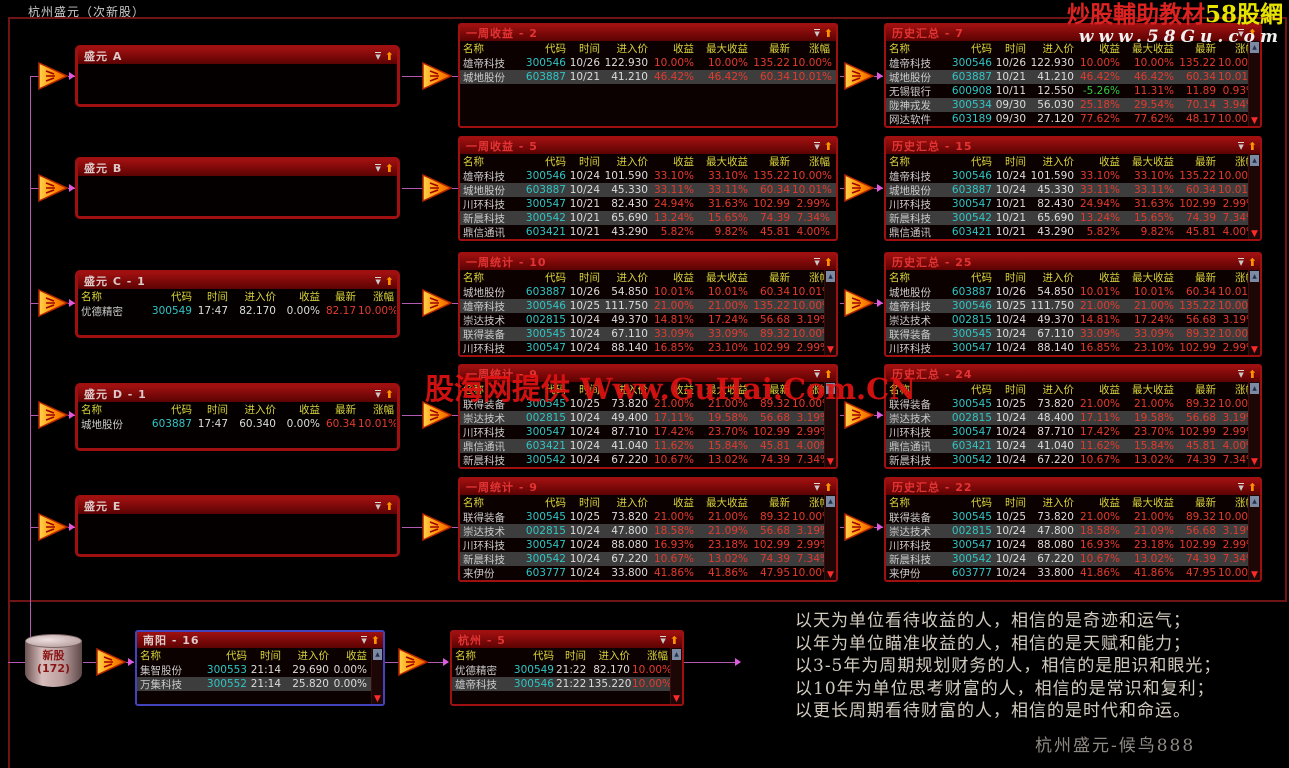  Describe the element at coordinates (237, 506) in the screenshot. I see `panel-header: 盛元 E ▼ ⬆` at that location.